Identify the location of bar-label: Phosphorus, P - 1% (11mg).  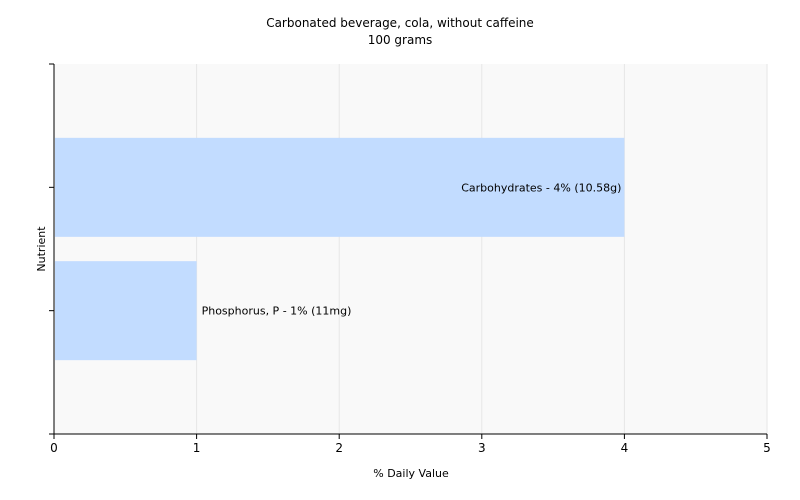
(277, 311).